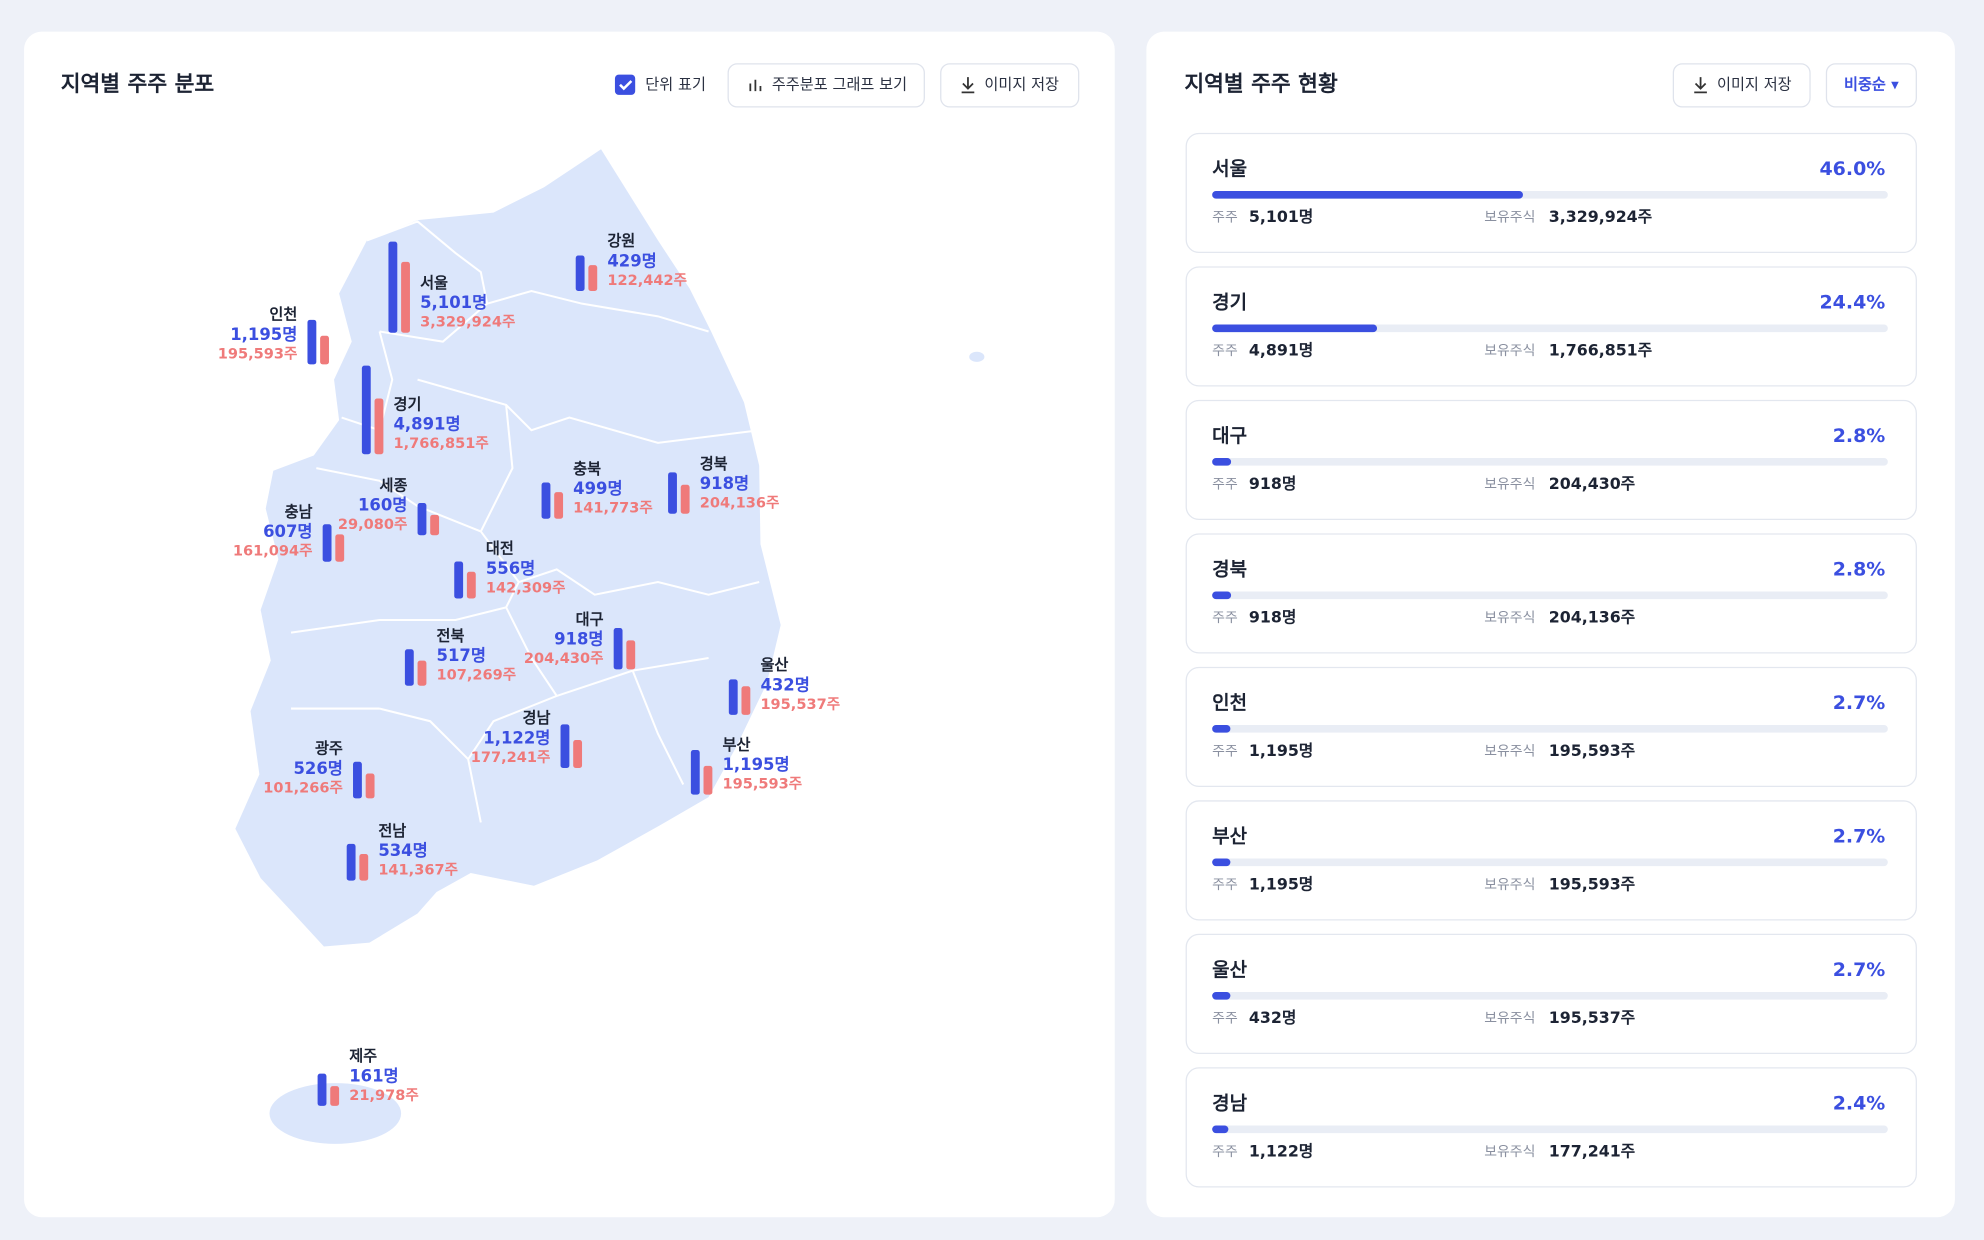 The width and height of the screenshot is (1984, 1240). What do you see at coordinates (1229, 570) in the screenshot?
I see `region-name: 경북` at bounding box center [1229, 570].